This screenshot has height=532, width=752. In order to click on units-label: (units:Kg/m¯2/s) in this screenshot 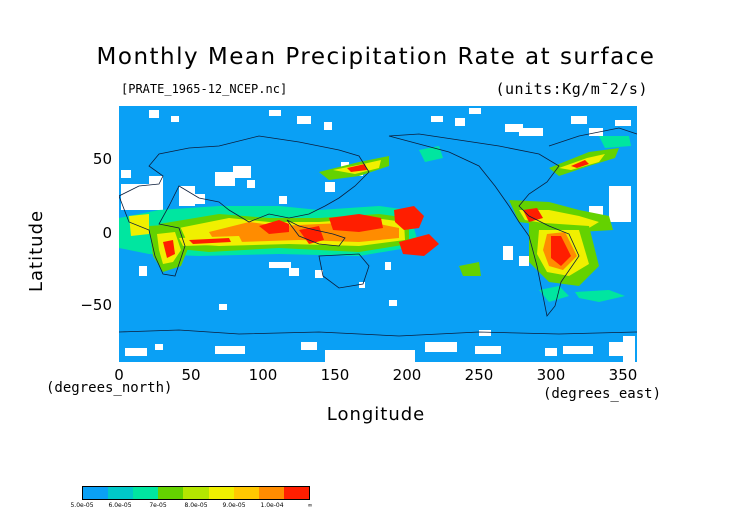, I will do `click(571, 89)`.